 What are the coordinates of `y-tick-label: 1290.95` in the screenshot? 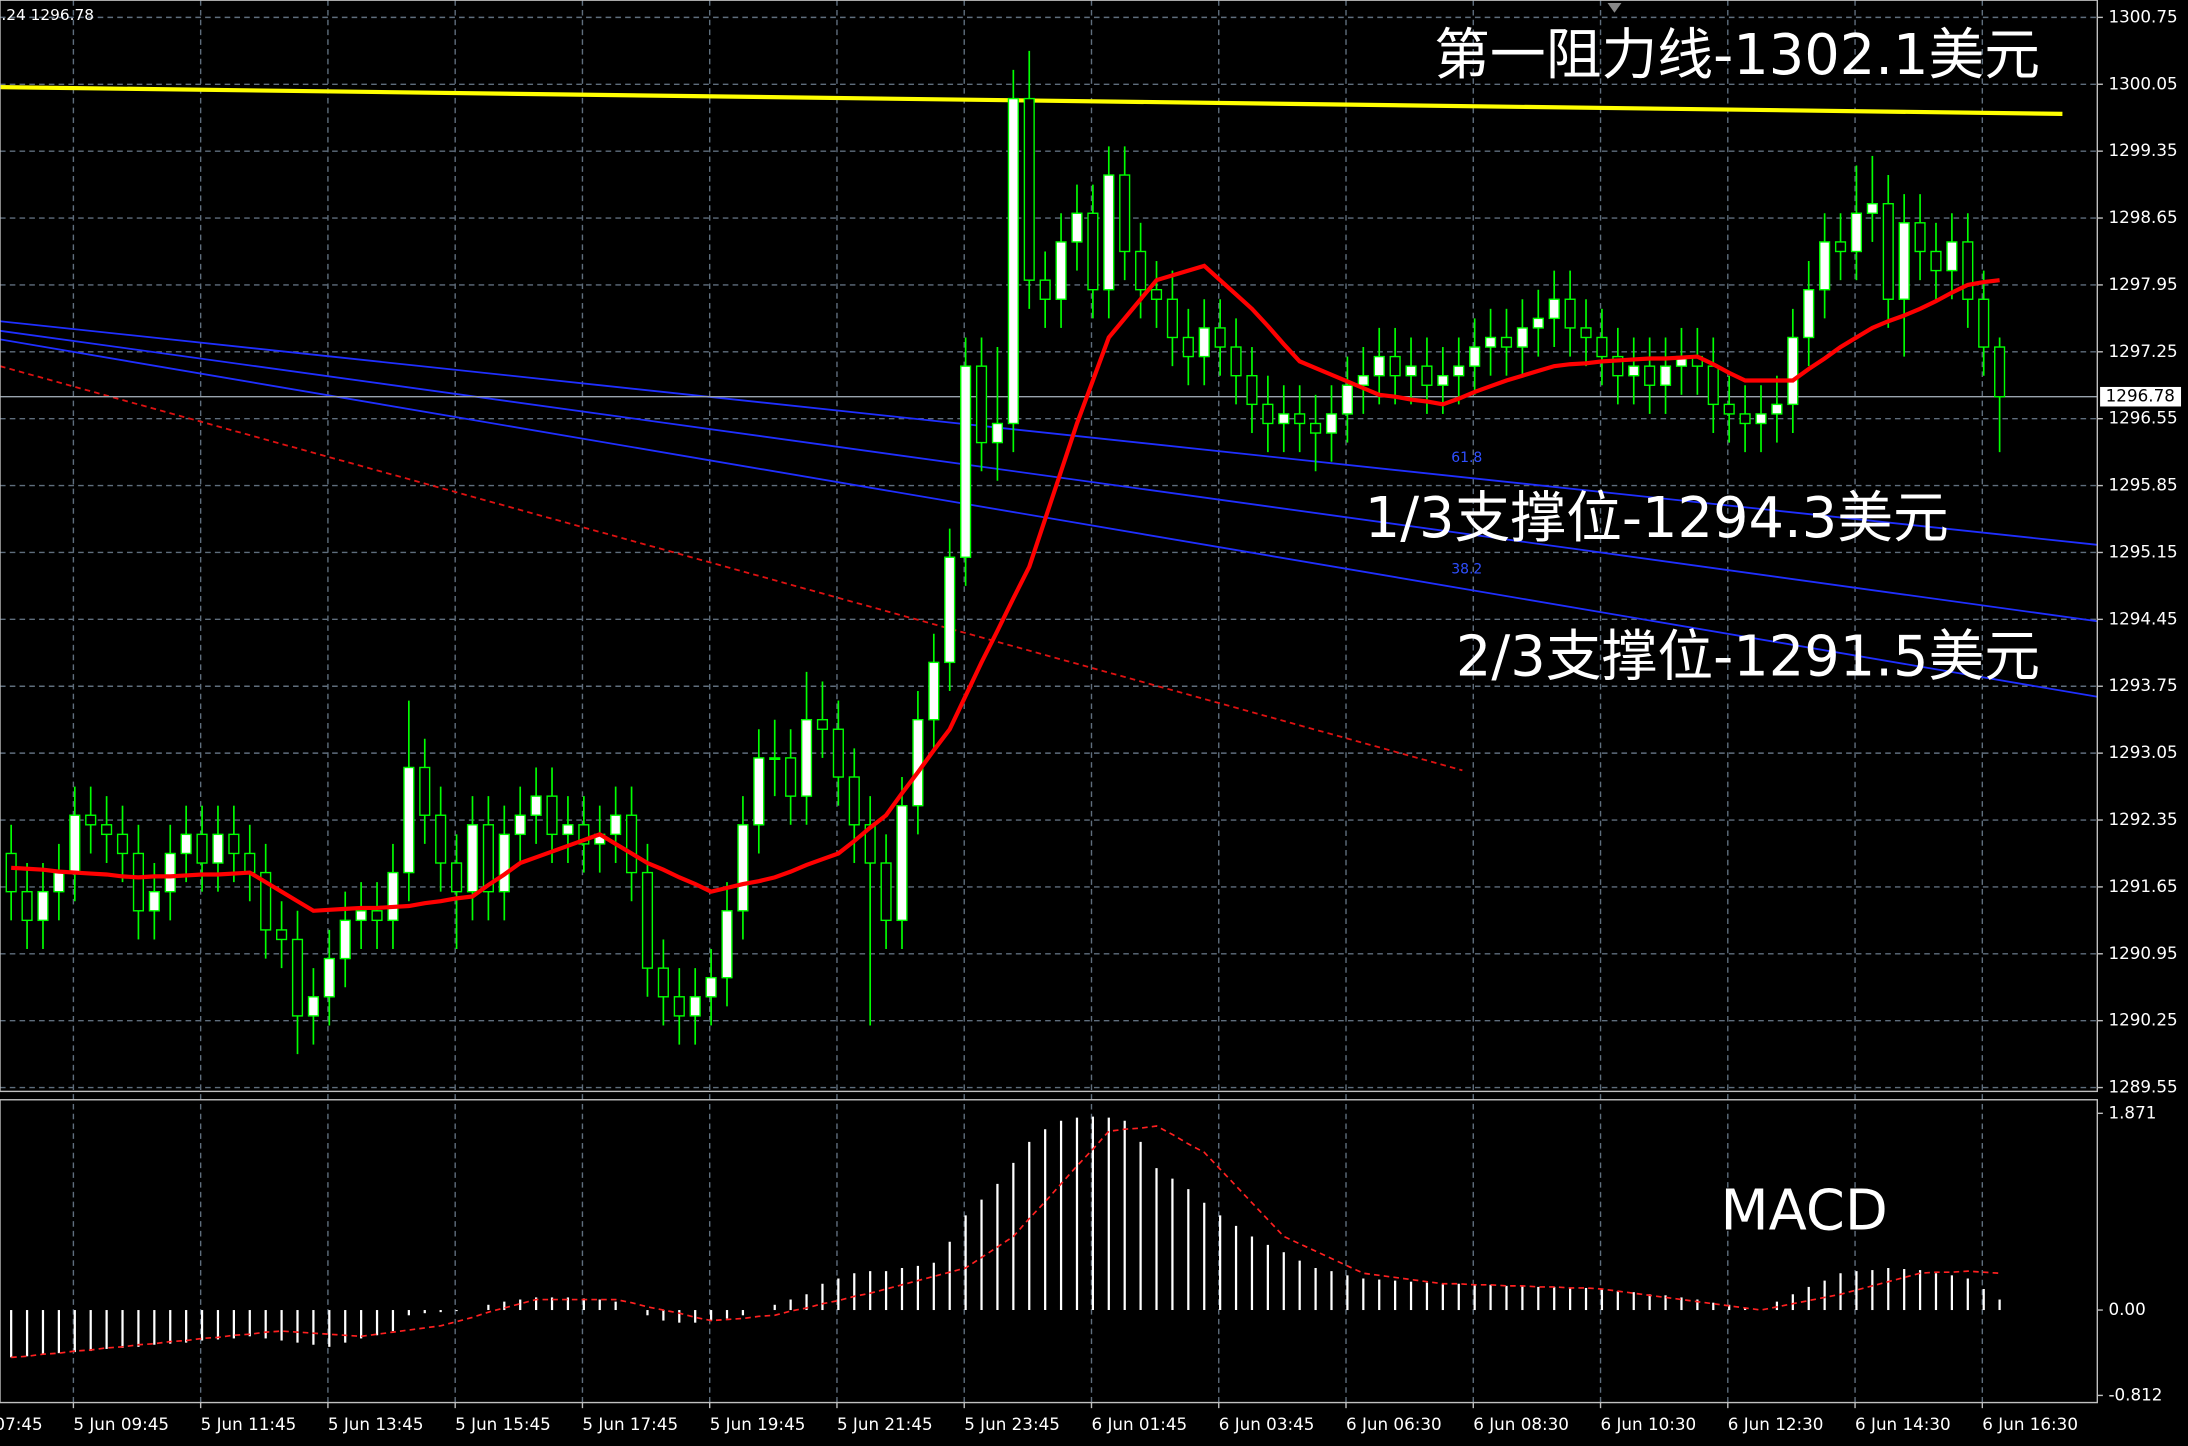 It's located at (2142, 953).